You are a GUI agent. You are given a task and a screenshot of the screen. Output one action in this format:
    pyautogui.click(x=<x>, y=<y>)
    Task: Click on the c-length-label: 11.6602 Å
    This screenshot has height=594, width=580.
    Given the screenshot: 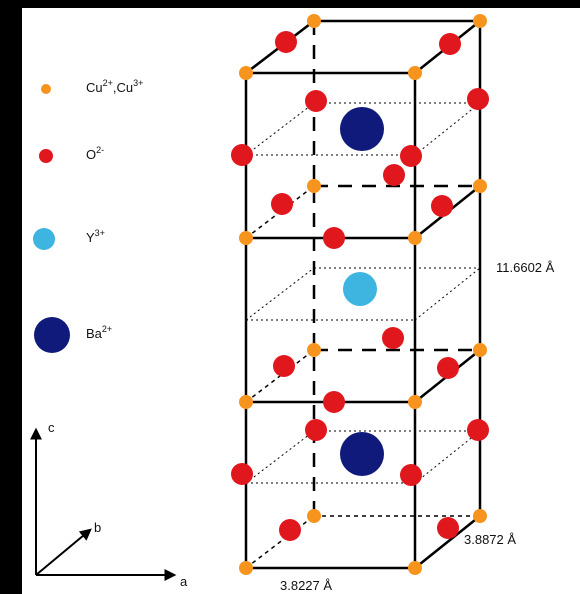 What is the action you would take?
    pyautogui.click(x=525, y=267)
    